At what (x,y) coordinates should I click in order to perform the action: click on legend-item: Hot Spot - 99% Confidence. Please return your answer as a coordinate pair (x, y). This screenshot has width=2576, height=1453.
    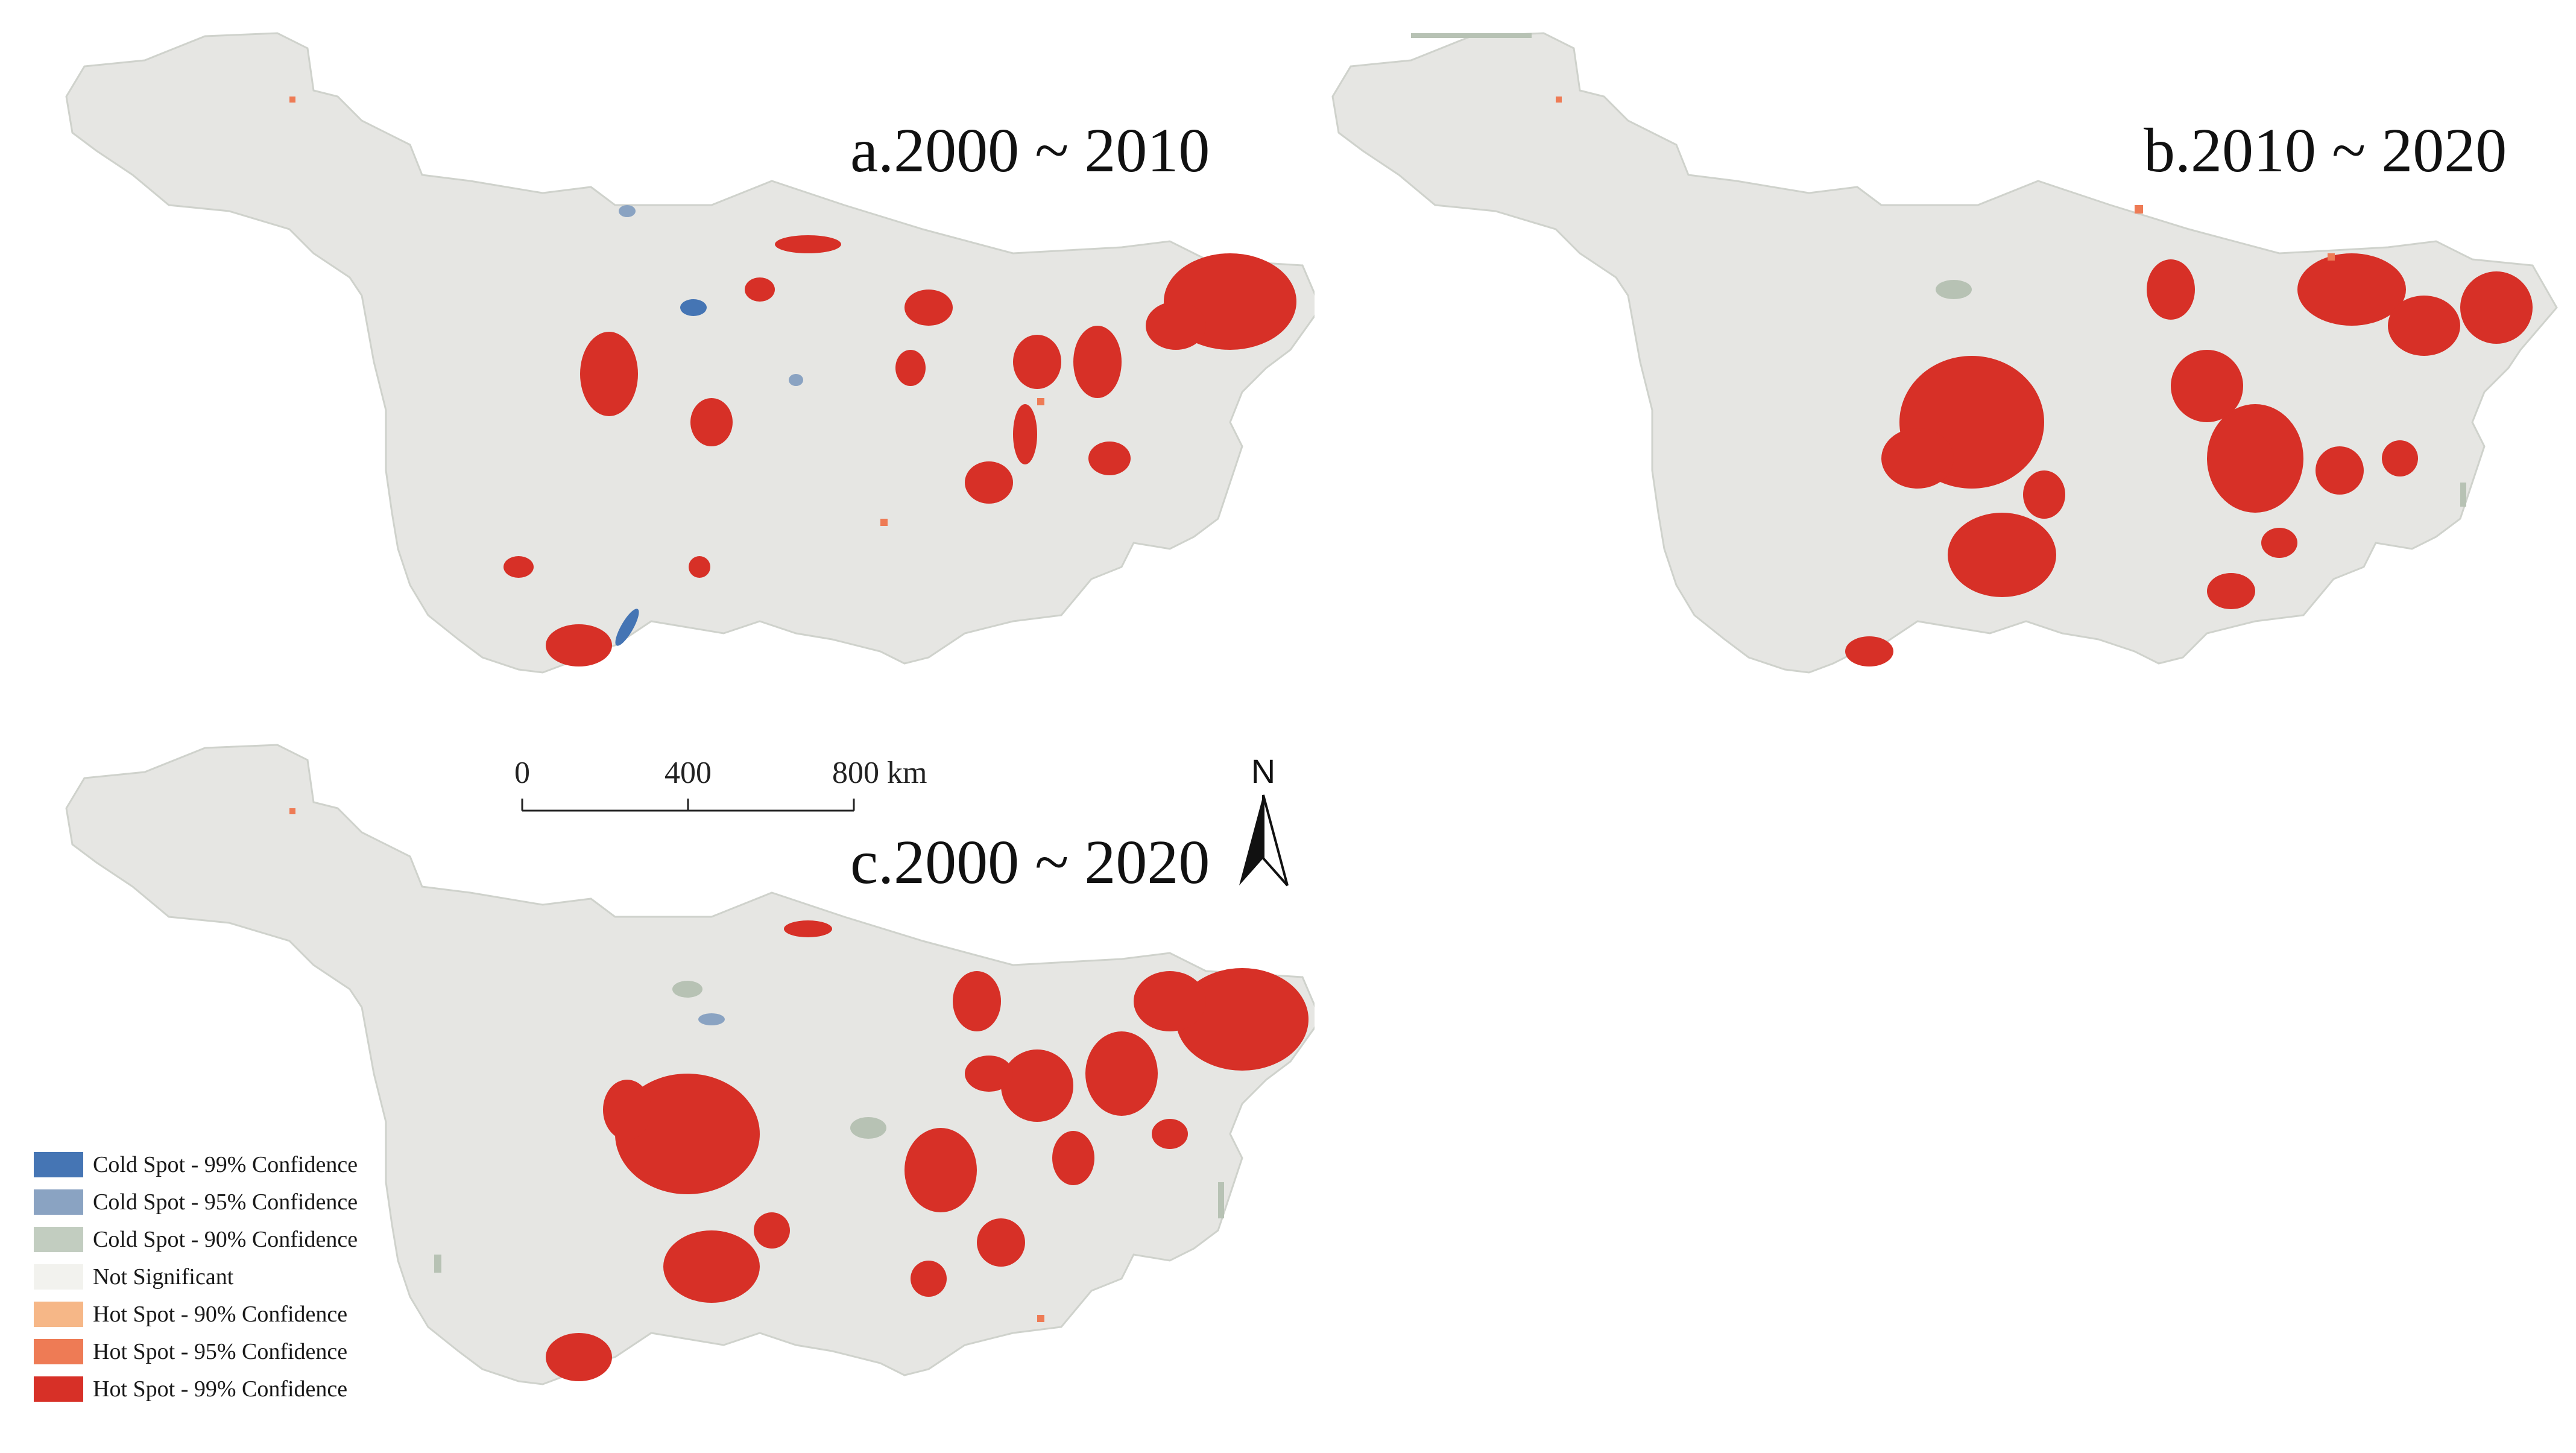
    Looking at the image, I should click on (196, 1389).